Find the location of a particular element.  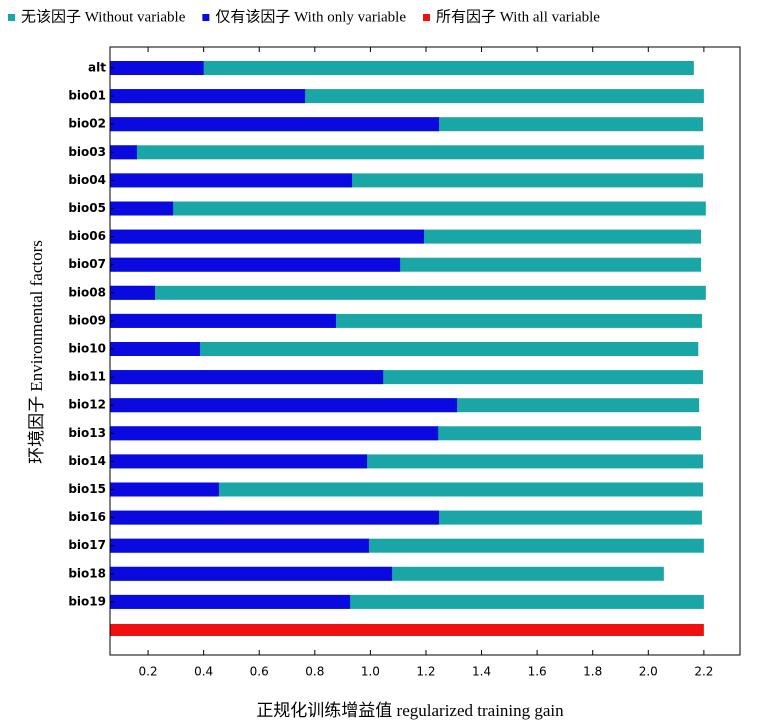

x-tick-label: 1.8 is located at coordinates (592, 672).